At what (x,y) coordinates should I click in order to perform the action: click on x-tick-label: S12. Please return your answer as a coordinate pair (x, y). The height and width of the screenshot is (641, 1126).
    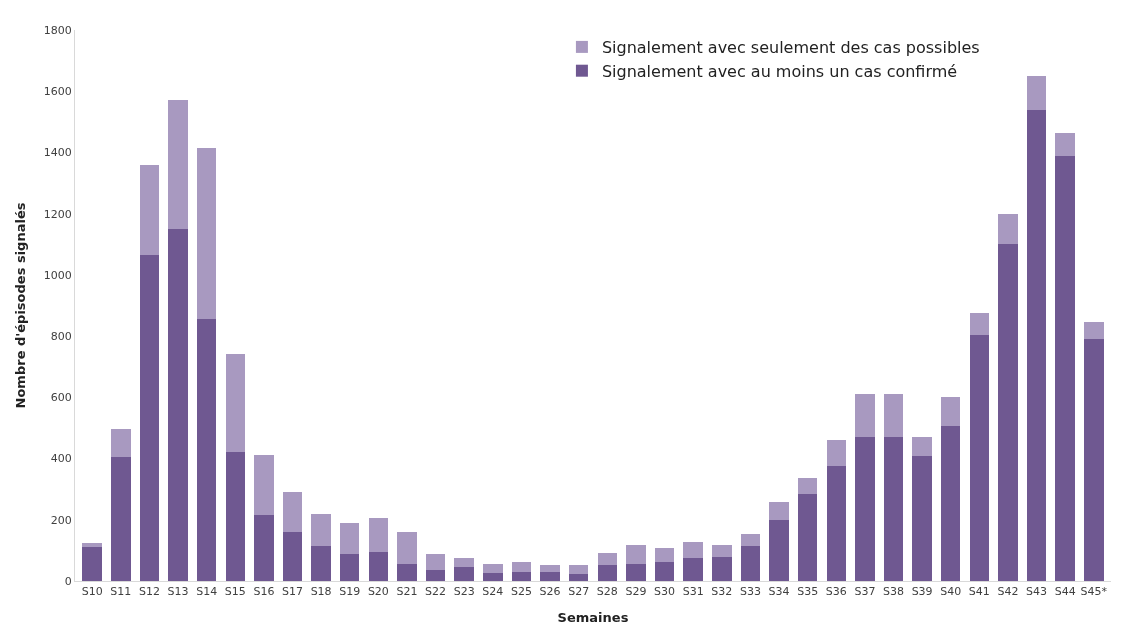
    Looking at the image, I should click on (149, 592).